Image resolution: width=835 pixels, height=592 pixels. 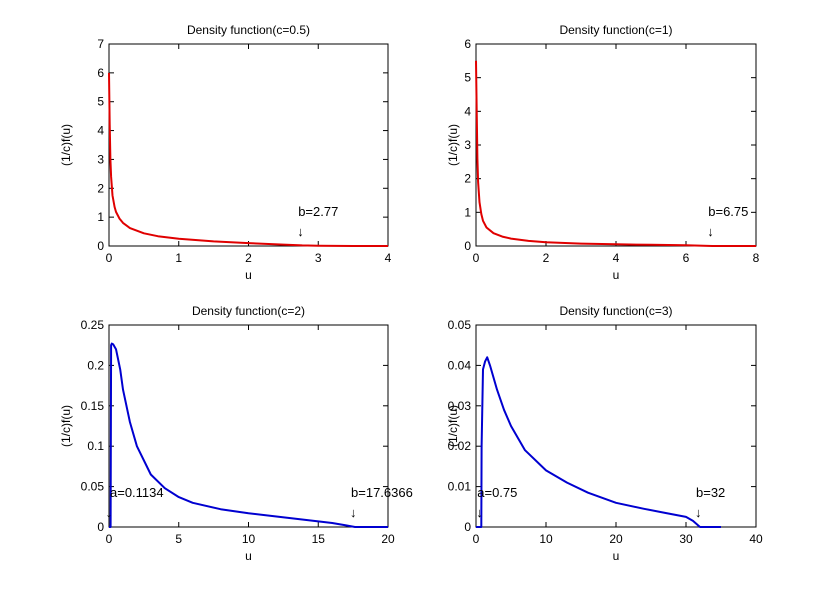 I want to click on y-tick-label: 0.02, so click(x=460, y=446).